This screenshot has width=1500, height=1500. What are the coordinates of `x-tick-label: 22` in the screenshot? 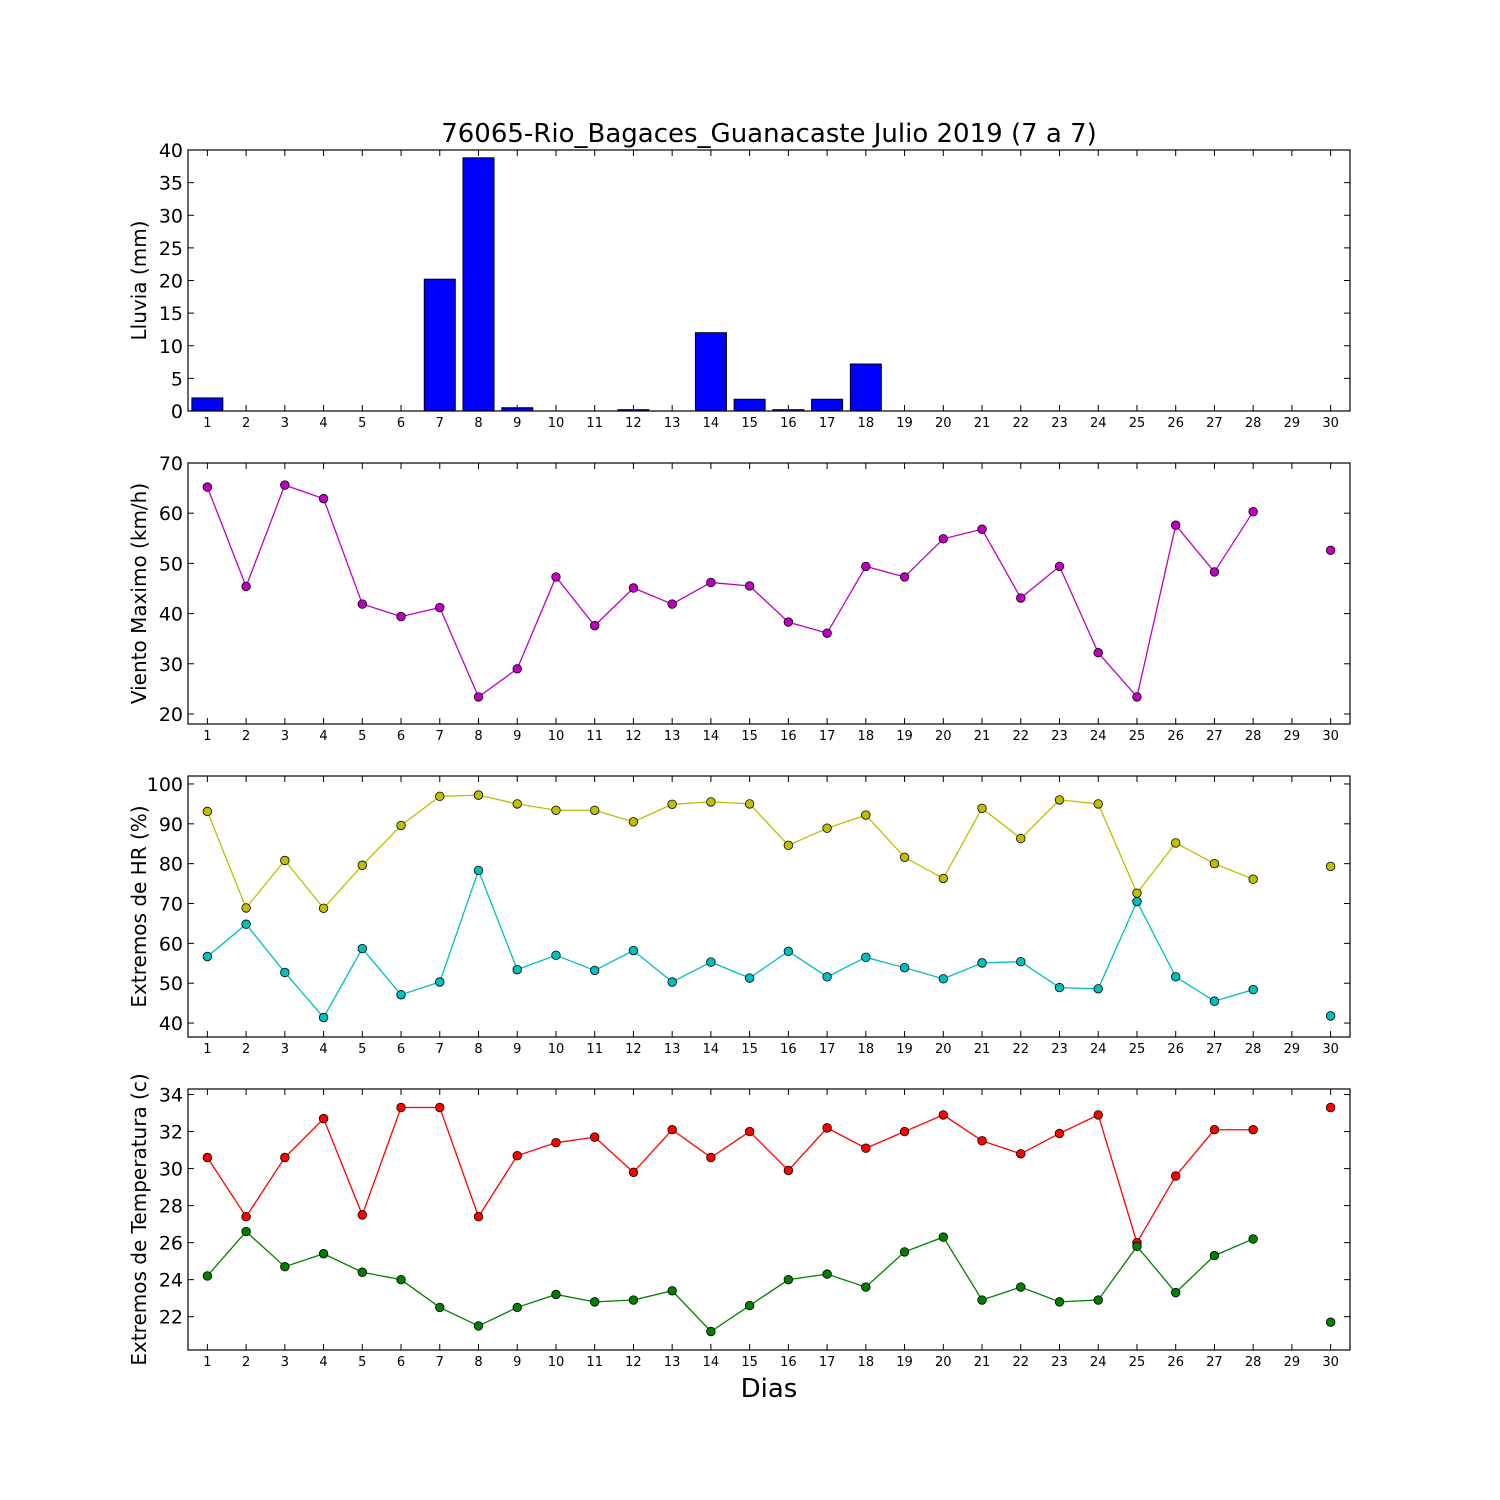 It's located at (1020, 1049).